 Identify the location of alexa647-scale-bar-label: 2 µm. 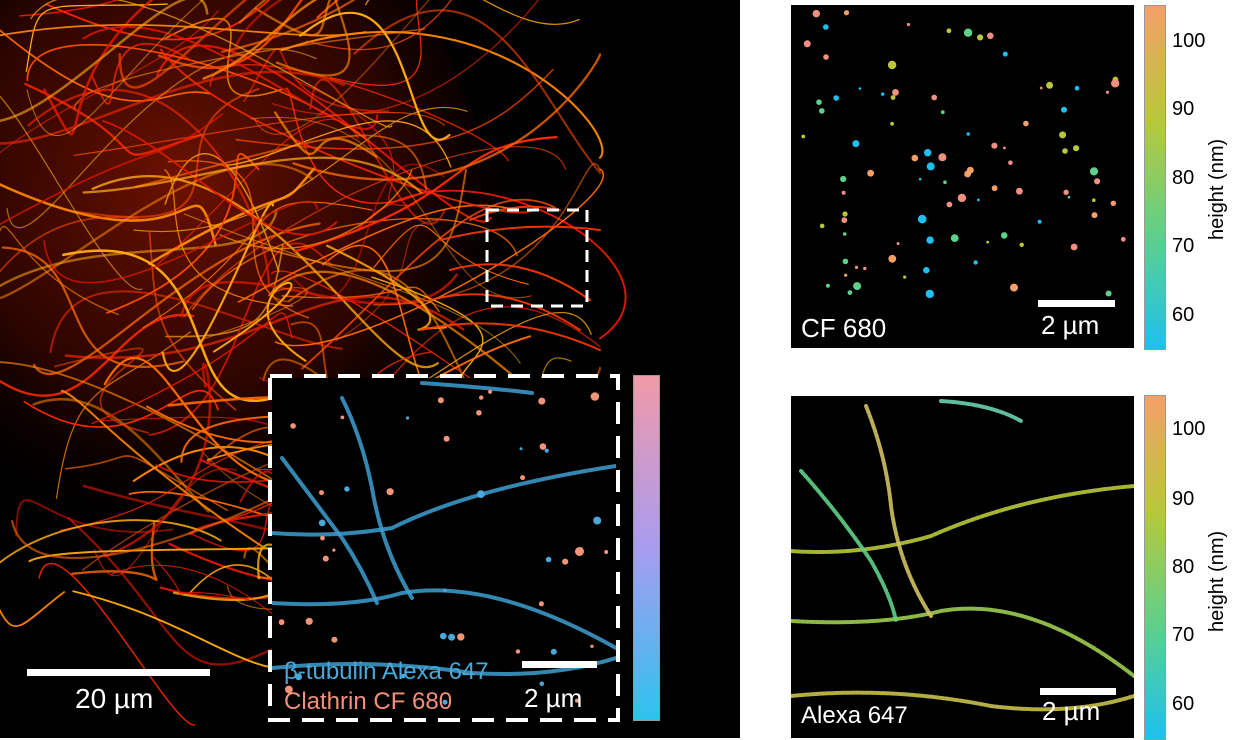
(1071, 711).